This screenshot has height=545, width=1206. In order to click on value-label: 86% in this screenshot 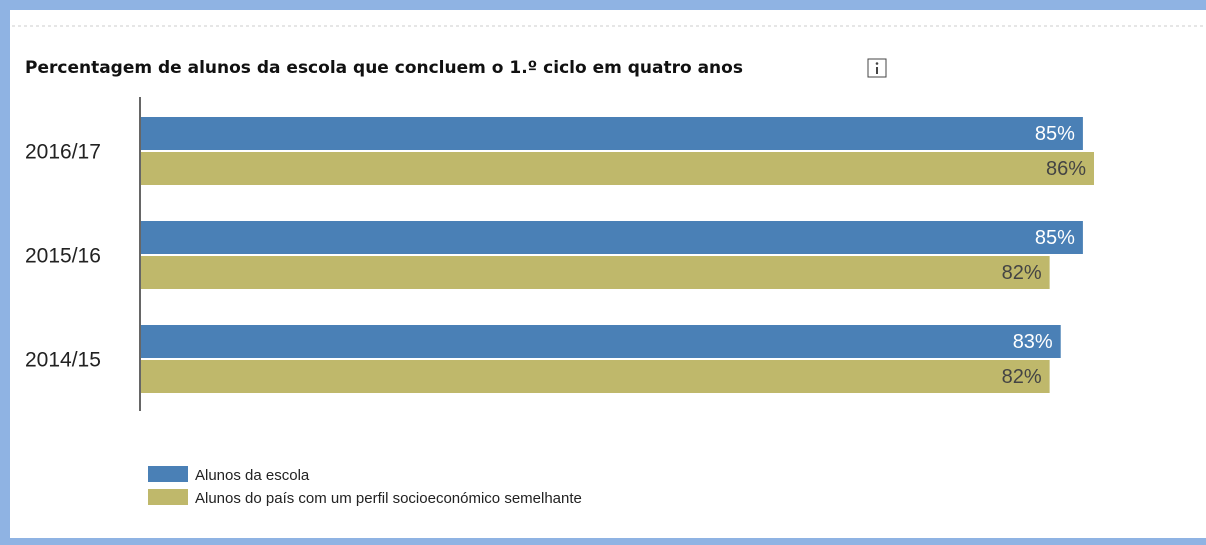, I will do `click(1066, 169)`.